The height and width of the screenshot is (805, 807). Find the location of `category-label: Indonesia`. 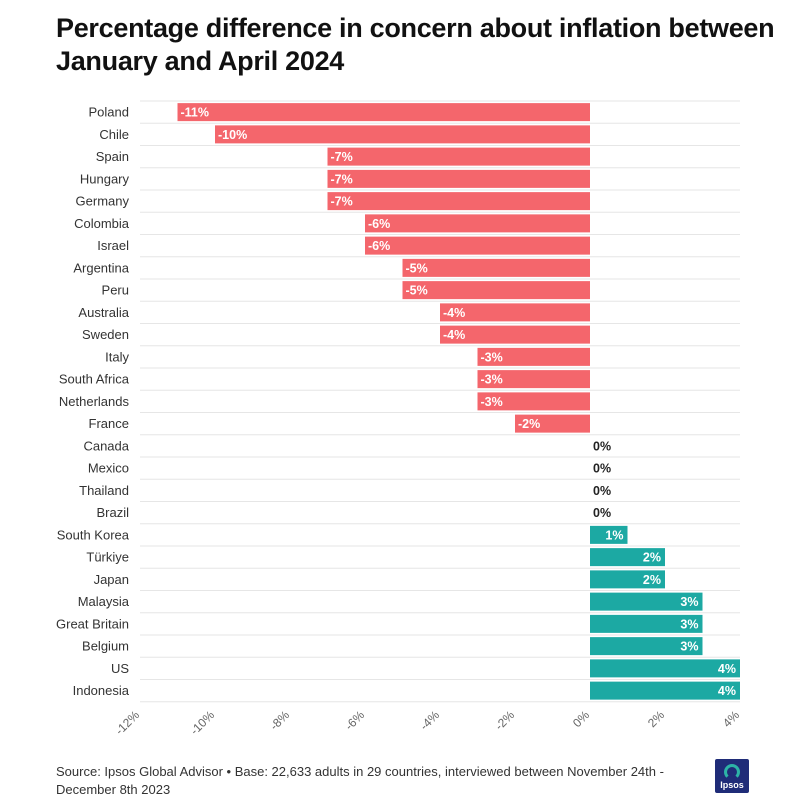

category-label: Indonesia is located at coordinates (101, 690).